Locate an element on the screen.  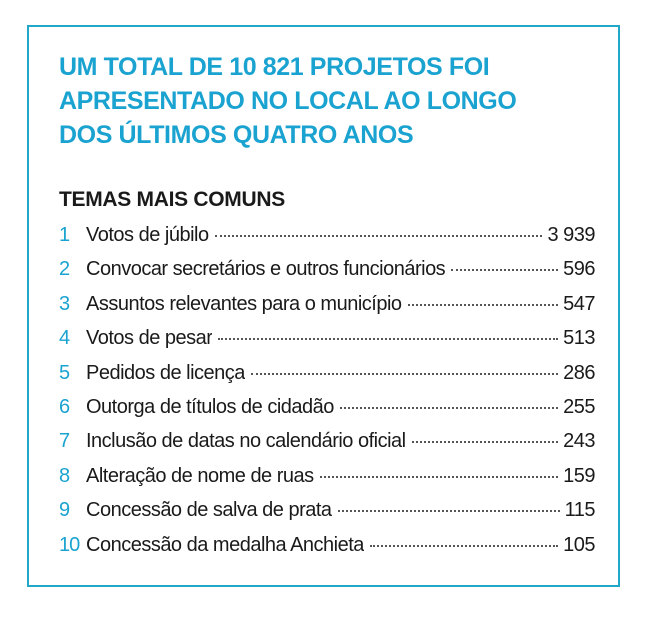
list-item: 4 Votos de pesar 513 is located at coordinates (327, 344).